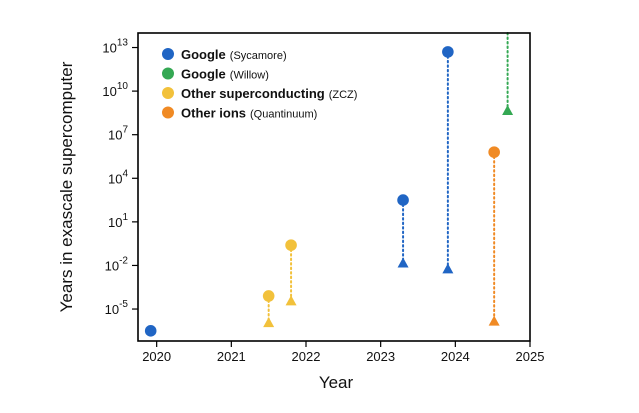 This screenshot has height=413, width=639. I want to click on other-ions-legend-label: Other ions (Quantinuum), so click(249, 113).